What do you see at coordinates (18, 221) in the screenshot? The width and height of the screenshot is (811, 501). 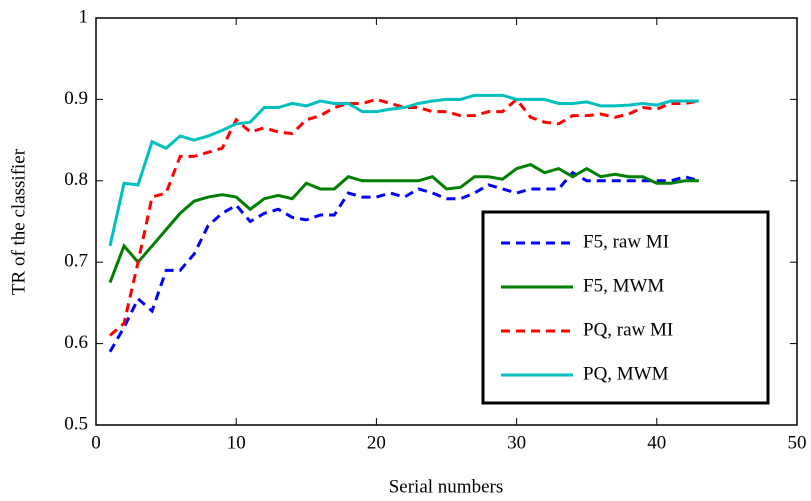 I see `y-axis-label: TR of the classifier` at bounding box center [18, 221].